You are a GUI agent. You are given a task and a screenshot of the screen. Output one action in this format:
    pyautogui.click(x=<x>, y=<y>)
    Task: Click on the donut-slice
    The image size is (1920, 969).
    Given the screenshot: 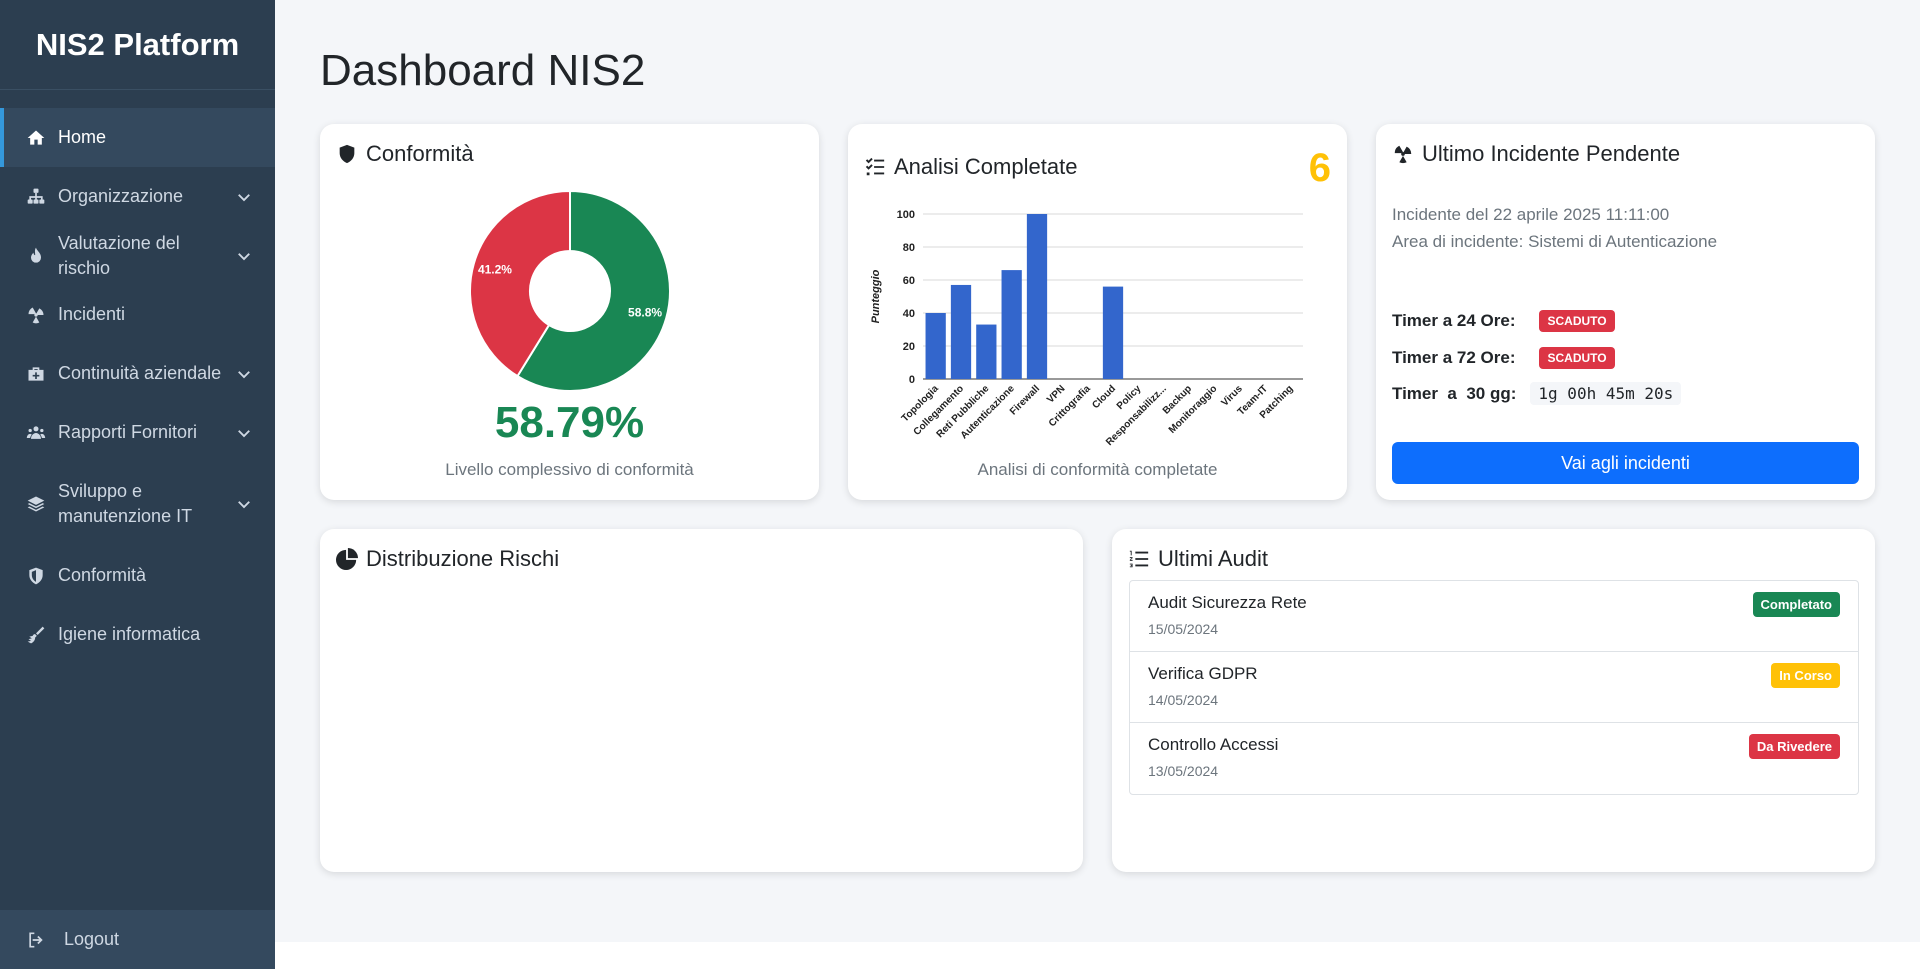 What is the action you would take?
    pyautogui.click(x=520, y=283)
    